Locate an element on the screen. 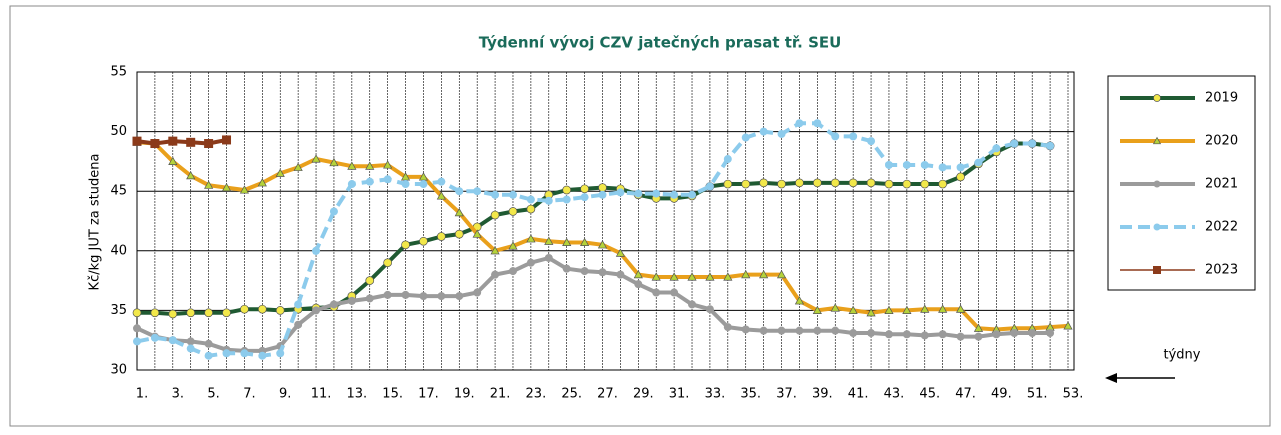  y-tick-label: 30 is located at coordinates (118, 370).